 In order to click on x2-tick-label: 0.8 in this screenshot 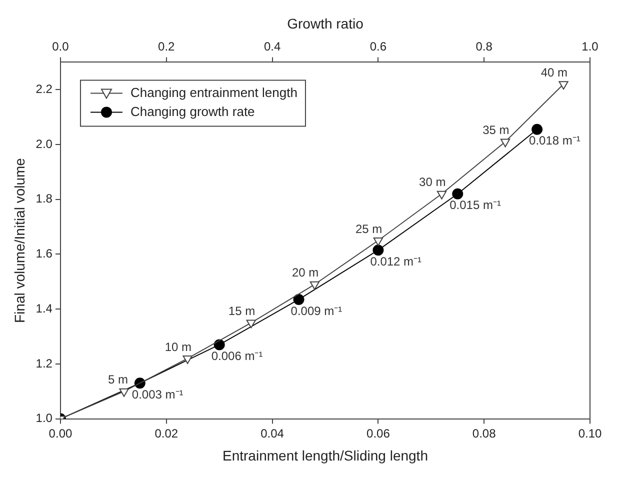, I will do `click(484, 46)`.